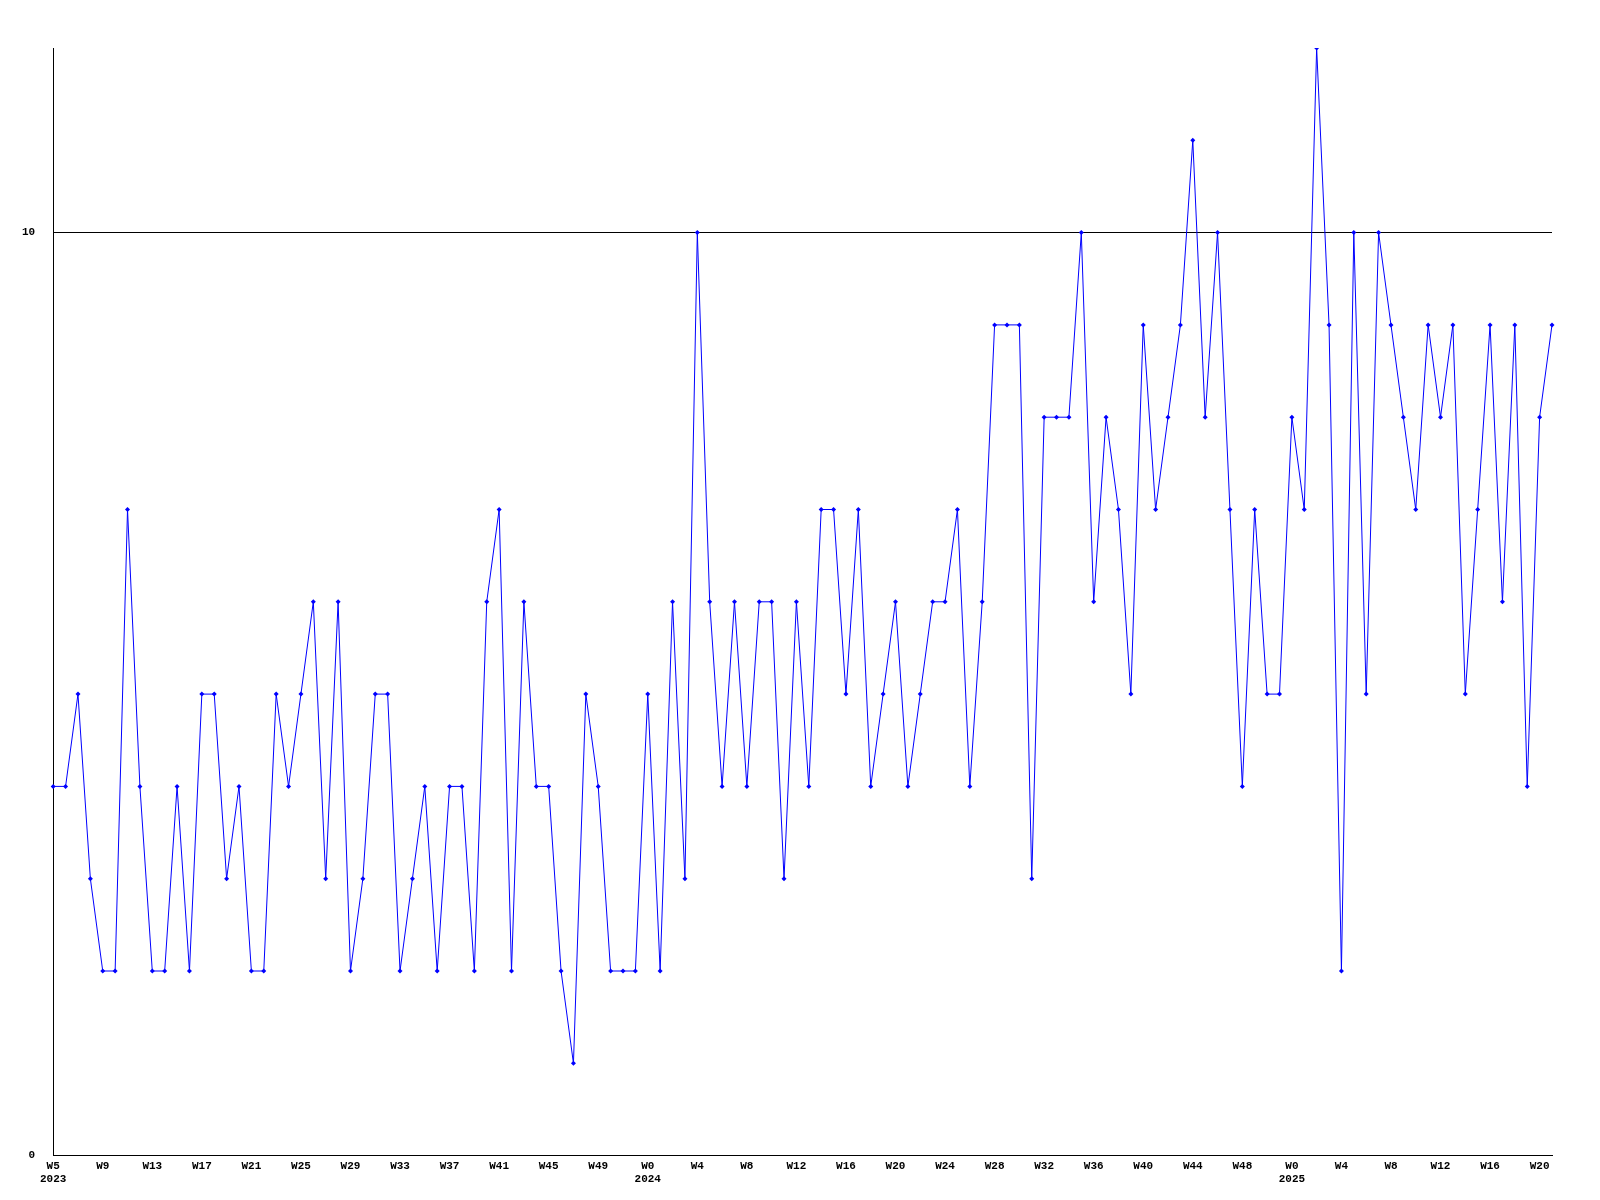  Describe the element at coordinates (1242, 1165) in the screenshot. I see `x-tick-label: W48` at that location.